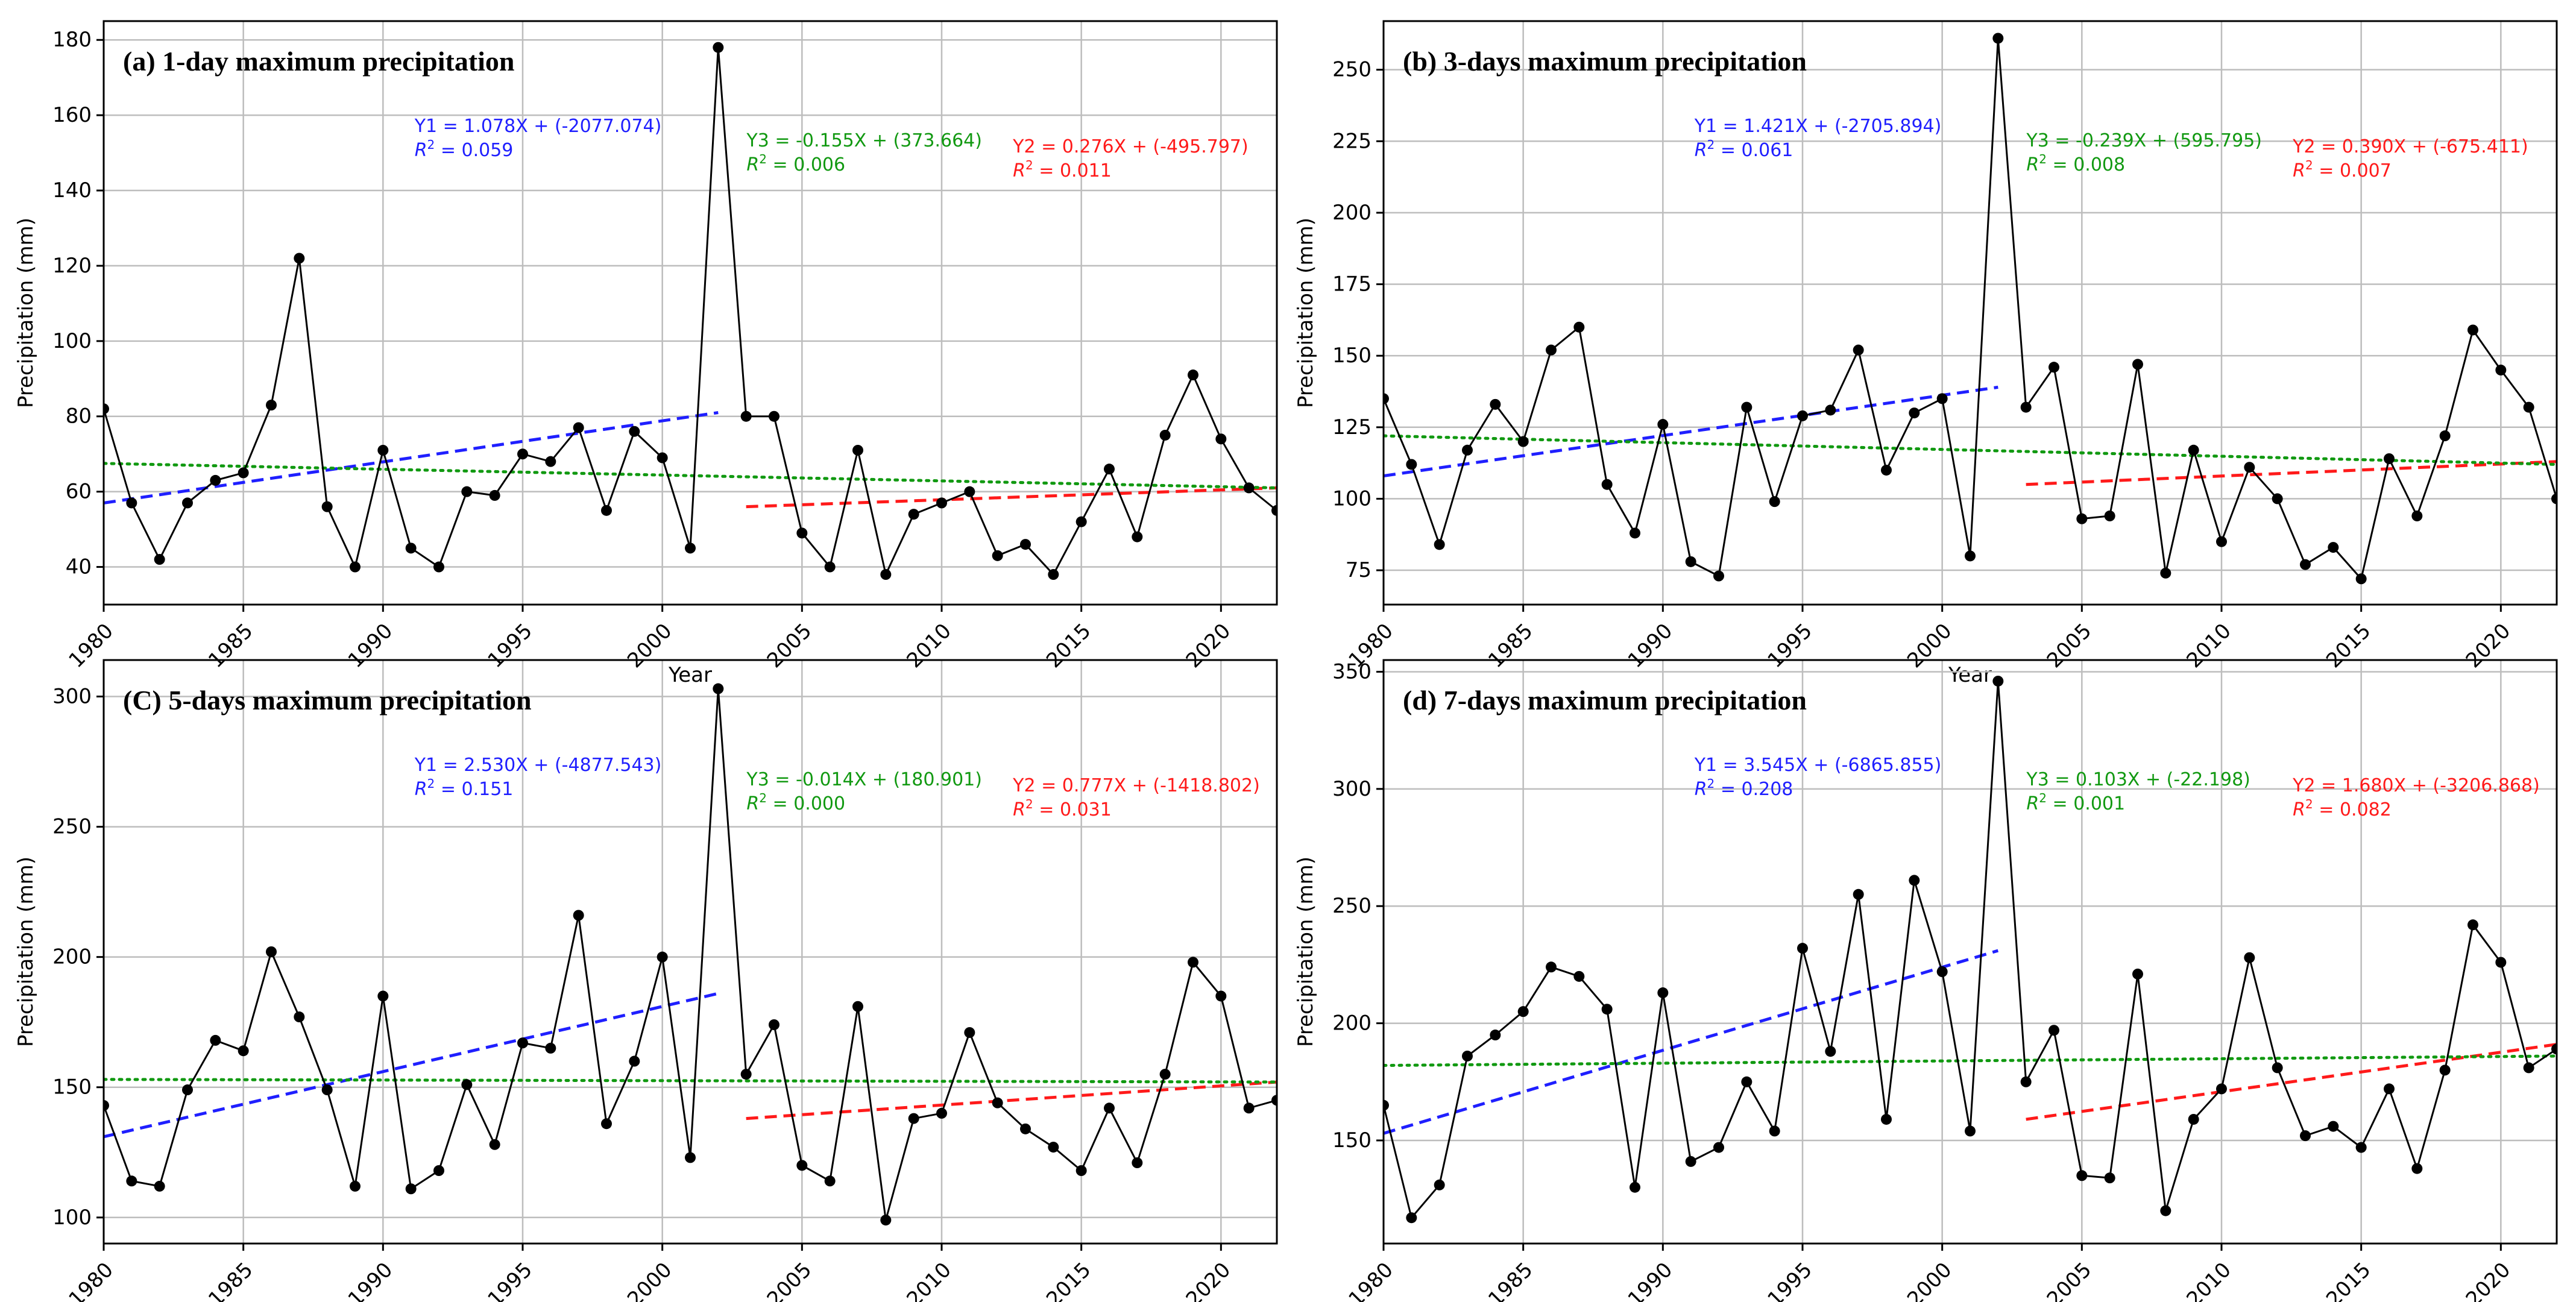  Describe the element at coordinates (795, 163) in the screenshot. I see `trend-r2-y3: R2 = 0.006` at that location.